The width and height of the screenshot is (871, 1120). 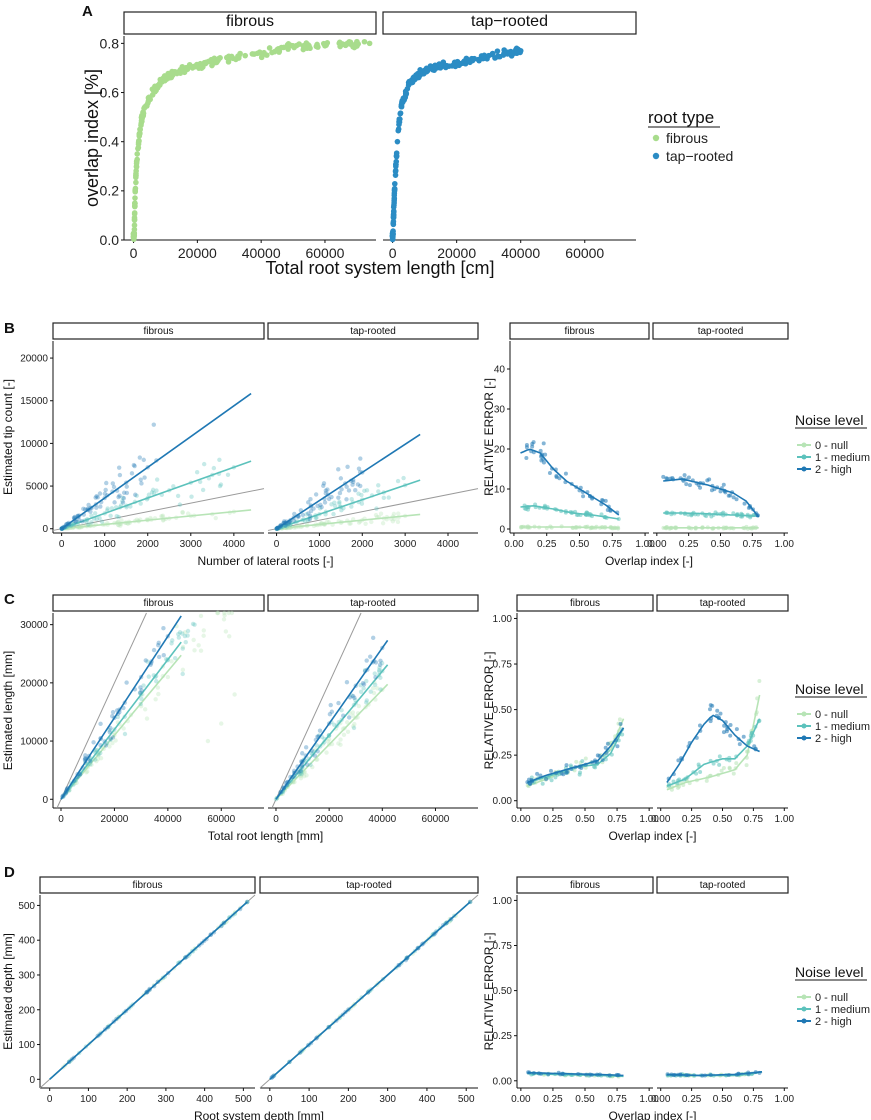 I want to click on d-smooth-line, so click(x=714, y=1074).